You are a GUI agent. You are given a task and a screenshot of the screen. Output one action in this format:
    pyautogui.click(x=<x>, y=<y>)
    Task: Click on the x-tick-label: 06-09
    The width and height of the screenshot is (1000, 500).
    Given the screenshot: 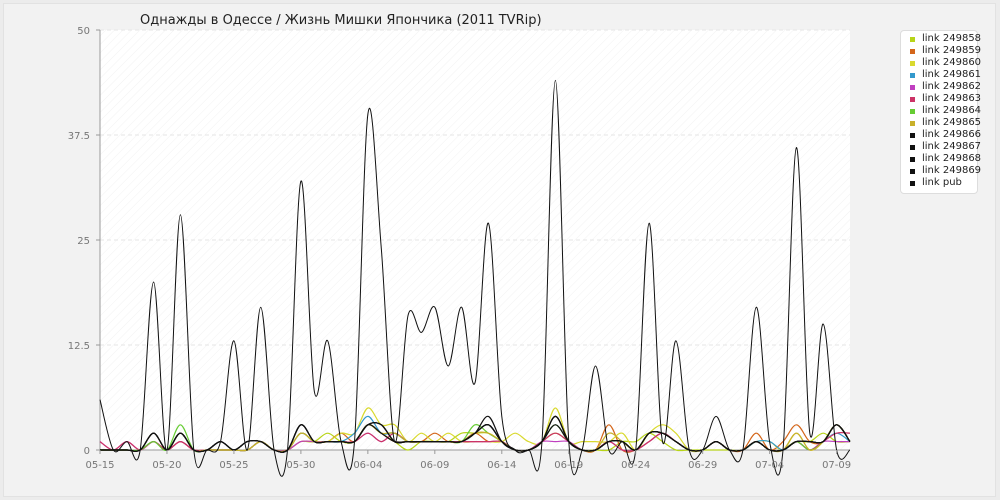 What is the action you would take?
    pyautogui.click(x=434, y=465)
    